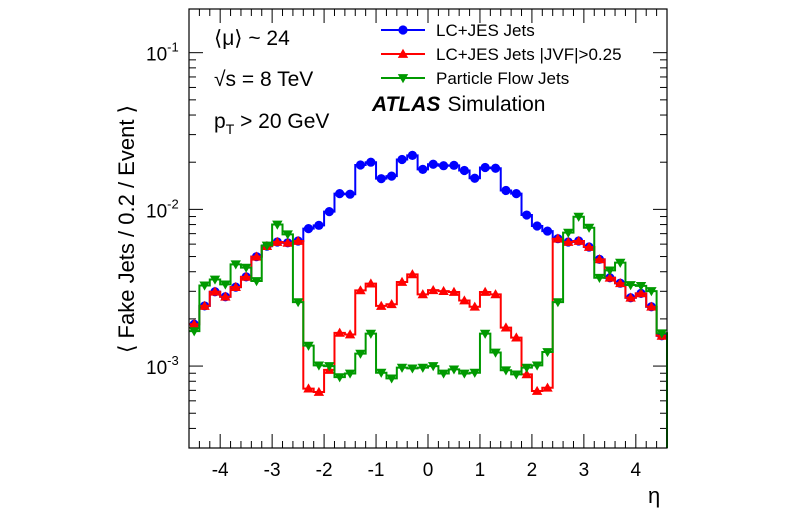  I want to click on x-tick-label: -1, so click(376, 470).